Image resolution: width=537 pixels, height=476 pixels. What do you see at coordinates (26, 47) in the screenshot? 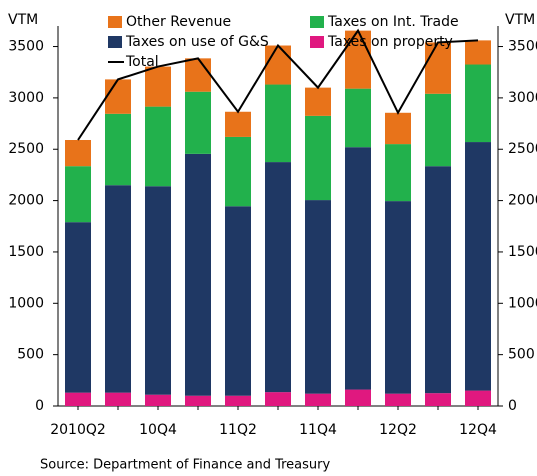
I see `y-tick-label: 3500` at bounding box center [26, 47].